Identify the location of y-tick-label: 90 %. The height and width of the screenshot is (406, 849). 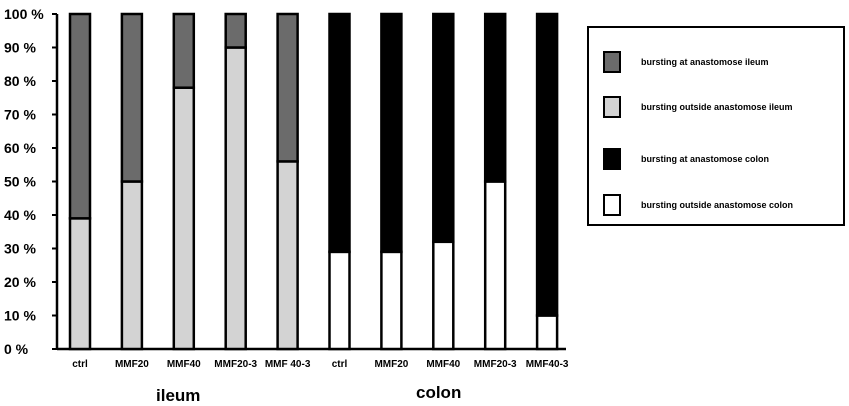
(20, 48).